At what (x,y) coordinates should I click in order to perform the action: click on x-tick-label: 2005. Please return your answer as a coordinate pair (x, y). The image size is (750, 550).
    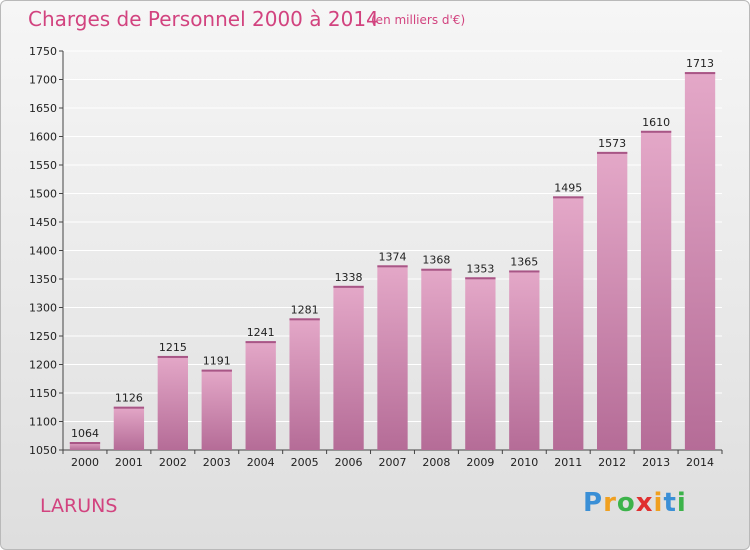
    Looking at the image, I should click on (305, 462).